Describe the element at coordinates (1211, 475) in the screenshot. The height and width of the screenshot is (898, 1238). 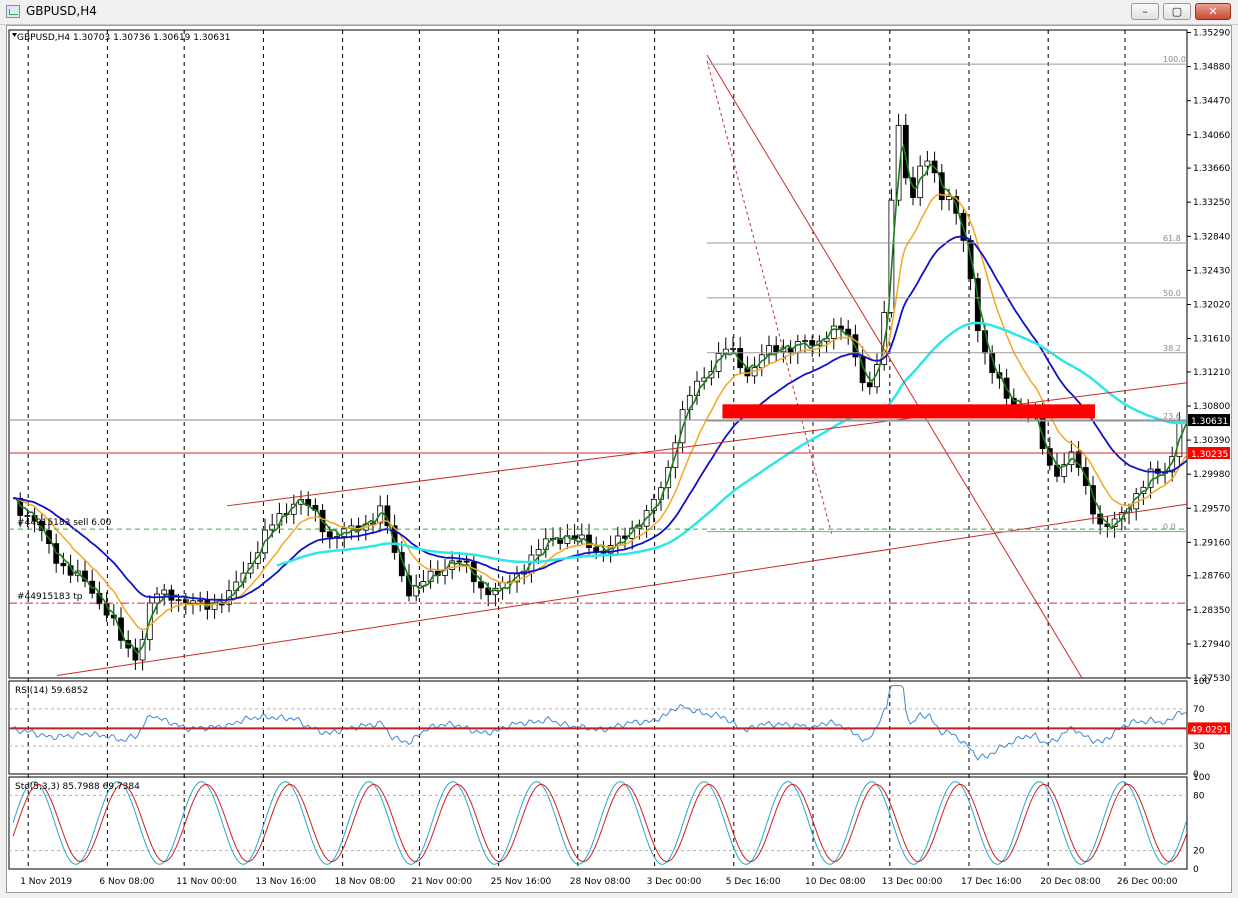
I see `y-tick-label: 1.29980` at that location.